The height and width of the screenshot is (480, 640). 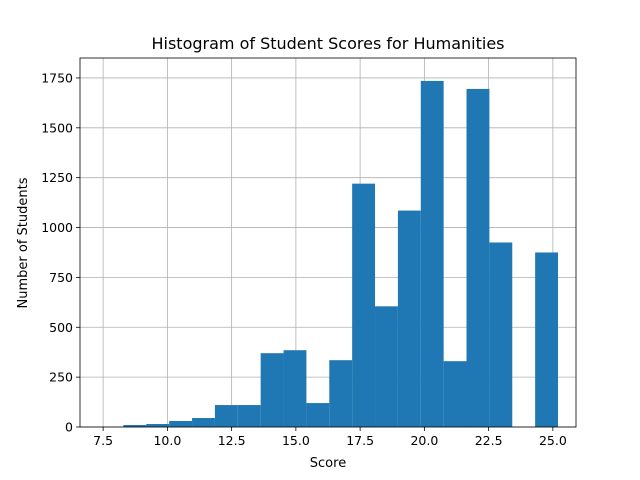 What do you see at coordinates (360, 440) in the screenshot?
I see `x-tick-label: 17.5` at bounding box center [360, 440].